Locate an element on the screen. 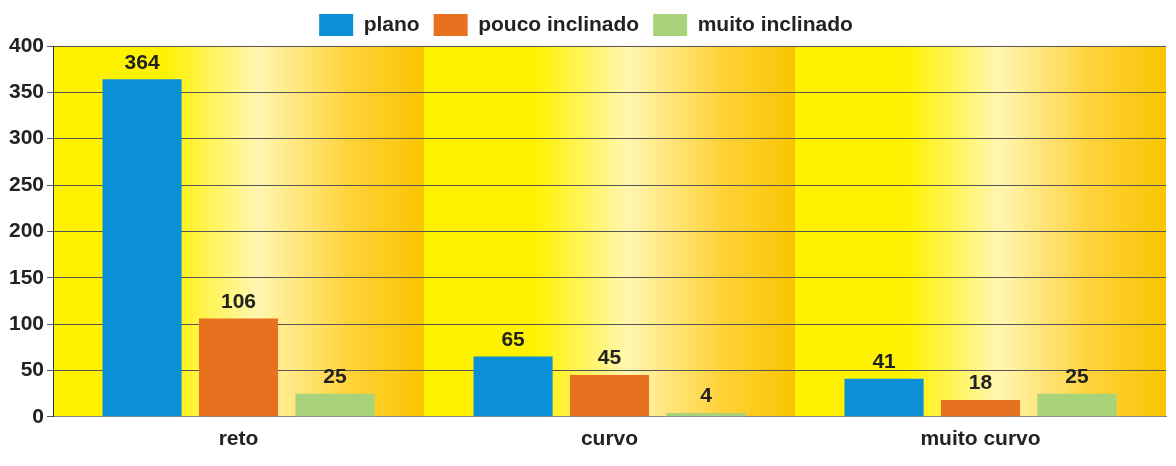 Image resolution: width=1176 pixels, height=466 pixels. y-tick-label: 50 is located at coordinates (32, 369).